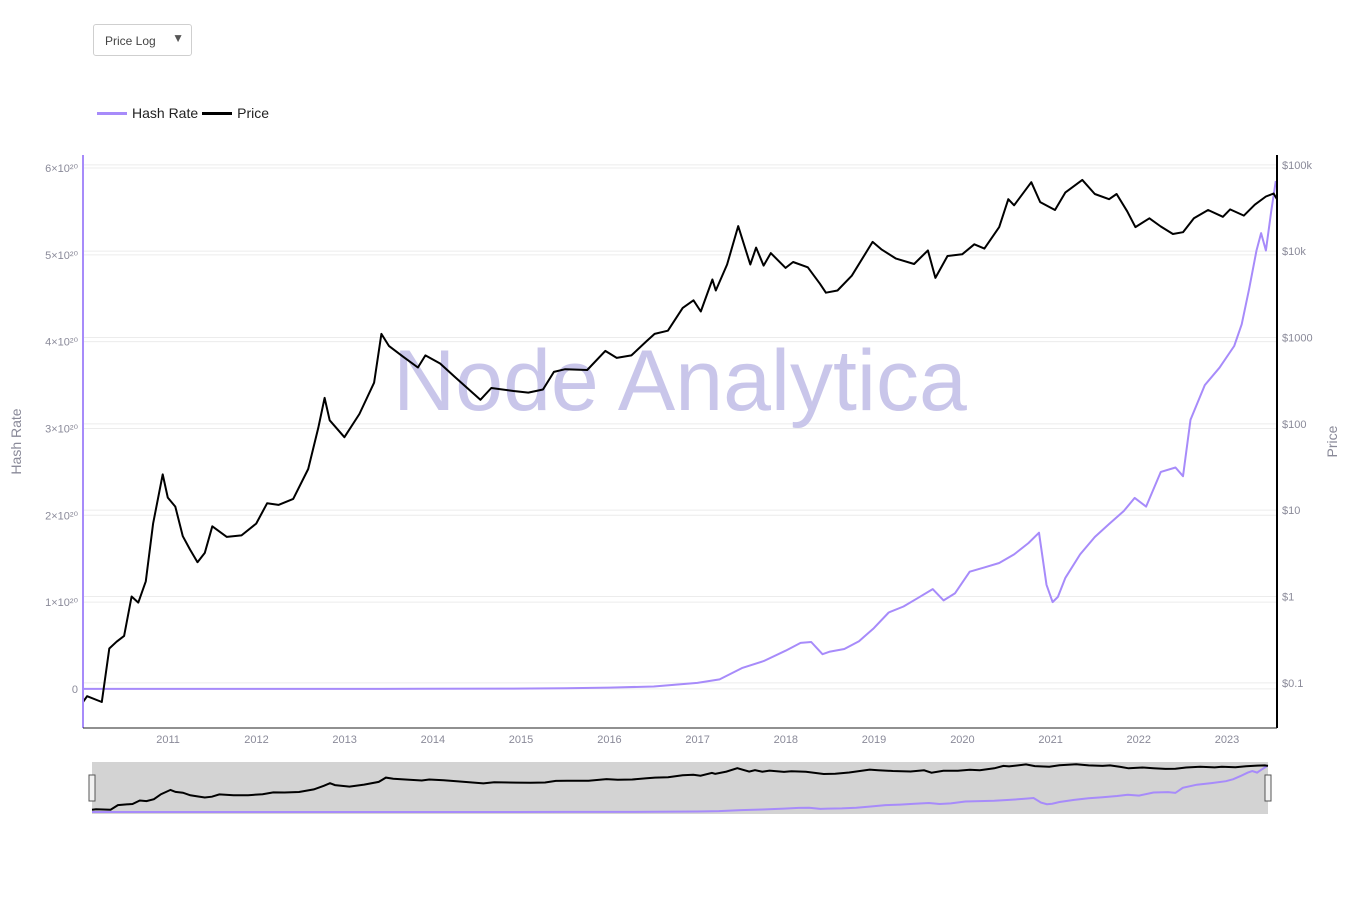  Describe the element at coordinates (962, 740) in the screenshot. I see `x-tick-label: 2020` at that location.